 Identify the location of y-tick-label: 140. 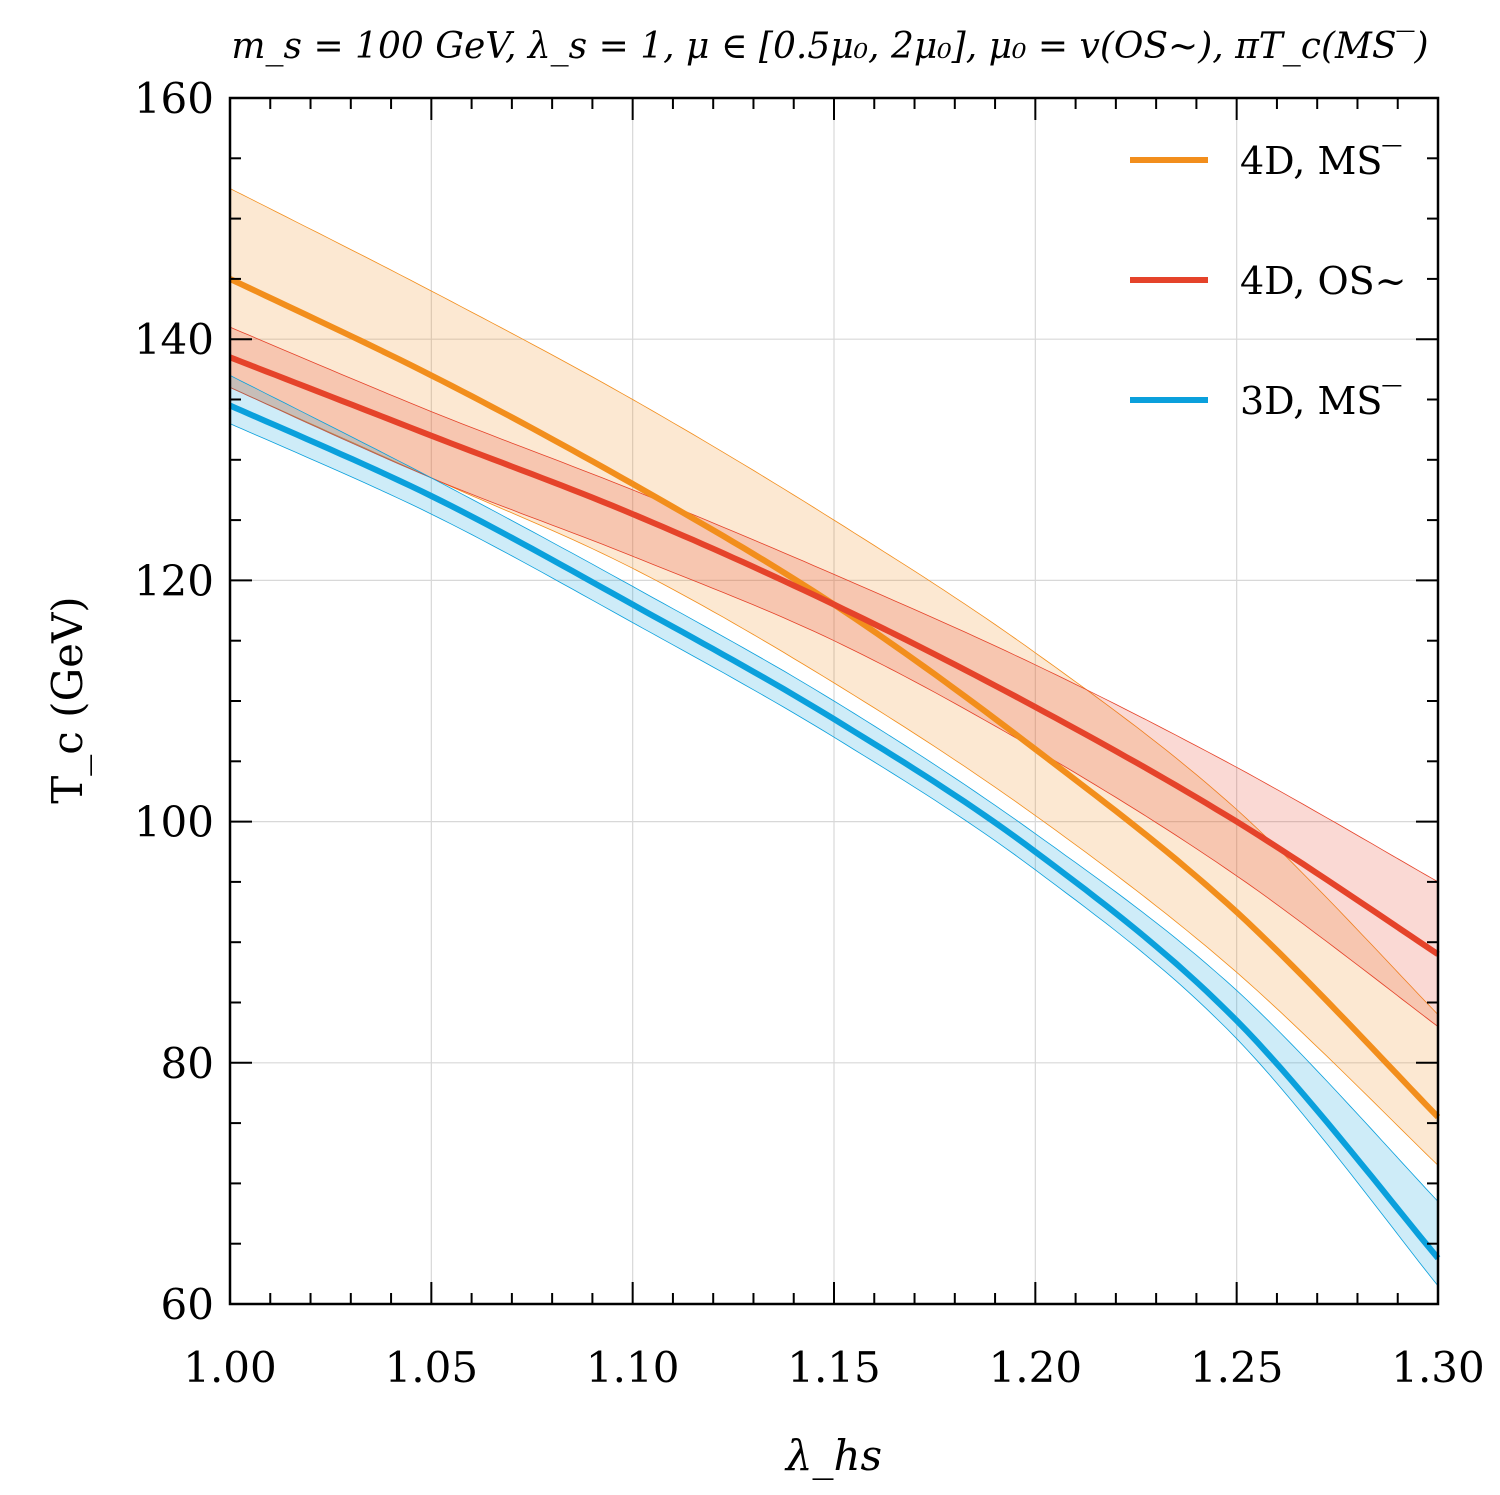
(174, 339).